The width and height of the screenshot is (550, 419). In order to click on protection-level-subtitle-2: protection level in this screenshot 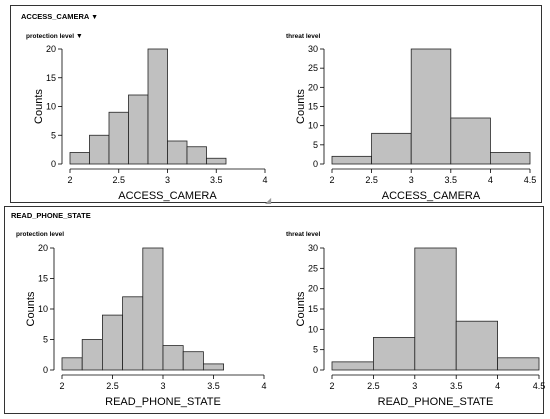, I will do `click(40, 234)`.